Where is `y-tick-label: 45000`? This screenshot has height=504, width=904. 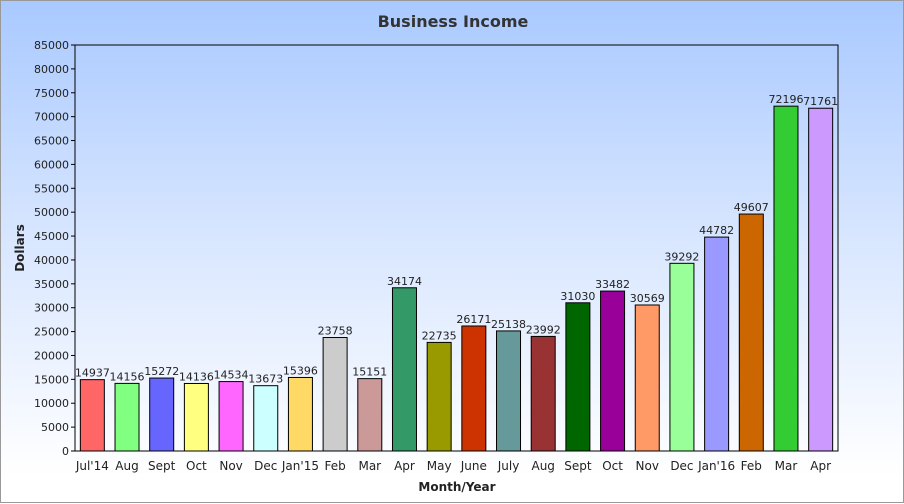 y-tick-label: 45000 is located at coordinates (51, 236).